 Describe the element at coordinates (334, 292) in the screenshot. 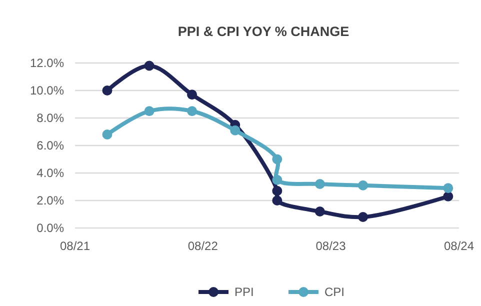

I see `legend-label: CPI` at that location.